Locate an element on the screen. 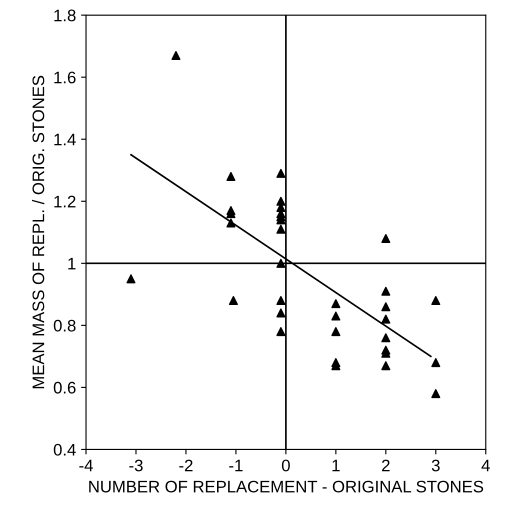 The image size is (506, 505). x-tick-label: 2 is located at coordinates (386, 466).